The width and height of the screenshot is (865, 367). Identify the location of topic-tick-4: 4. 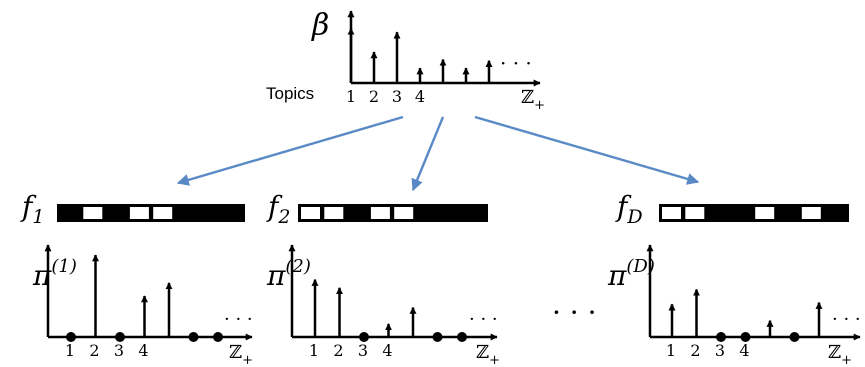
(420, 96).